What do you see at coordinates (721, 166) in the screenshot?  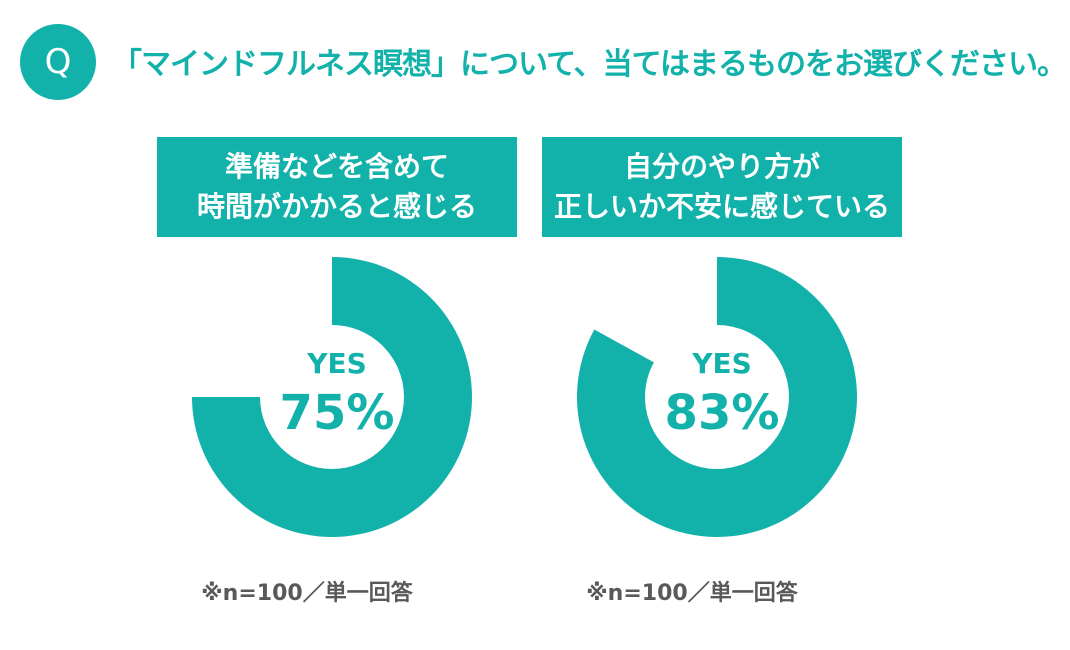 I see `chart-title-line-1: 自分のやり方が` at bounding box center [721, 166].